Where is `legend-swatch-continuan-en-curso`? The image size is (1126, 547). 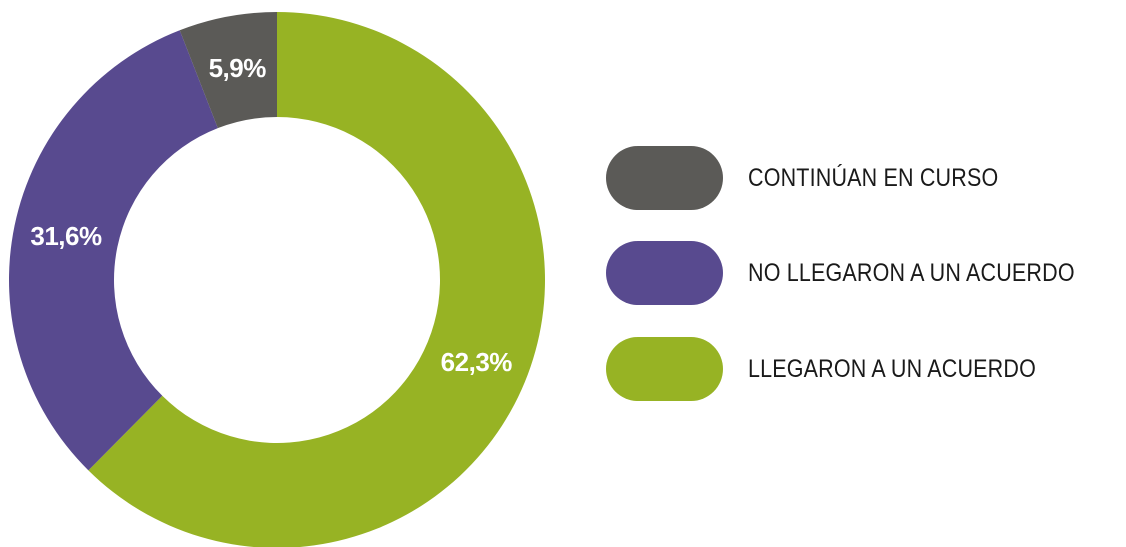
legend-swatch-continuan-en-curso is located at coordinates (664, 178).